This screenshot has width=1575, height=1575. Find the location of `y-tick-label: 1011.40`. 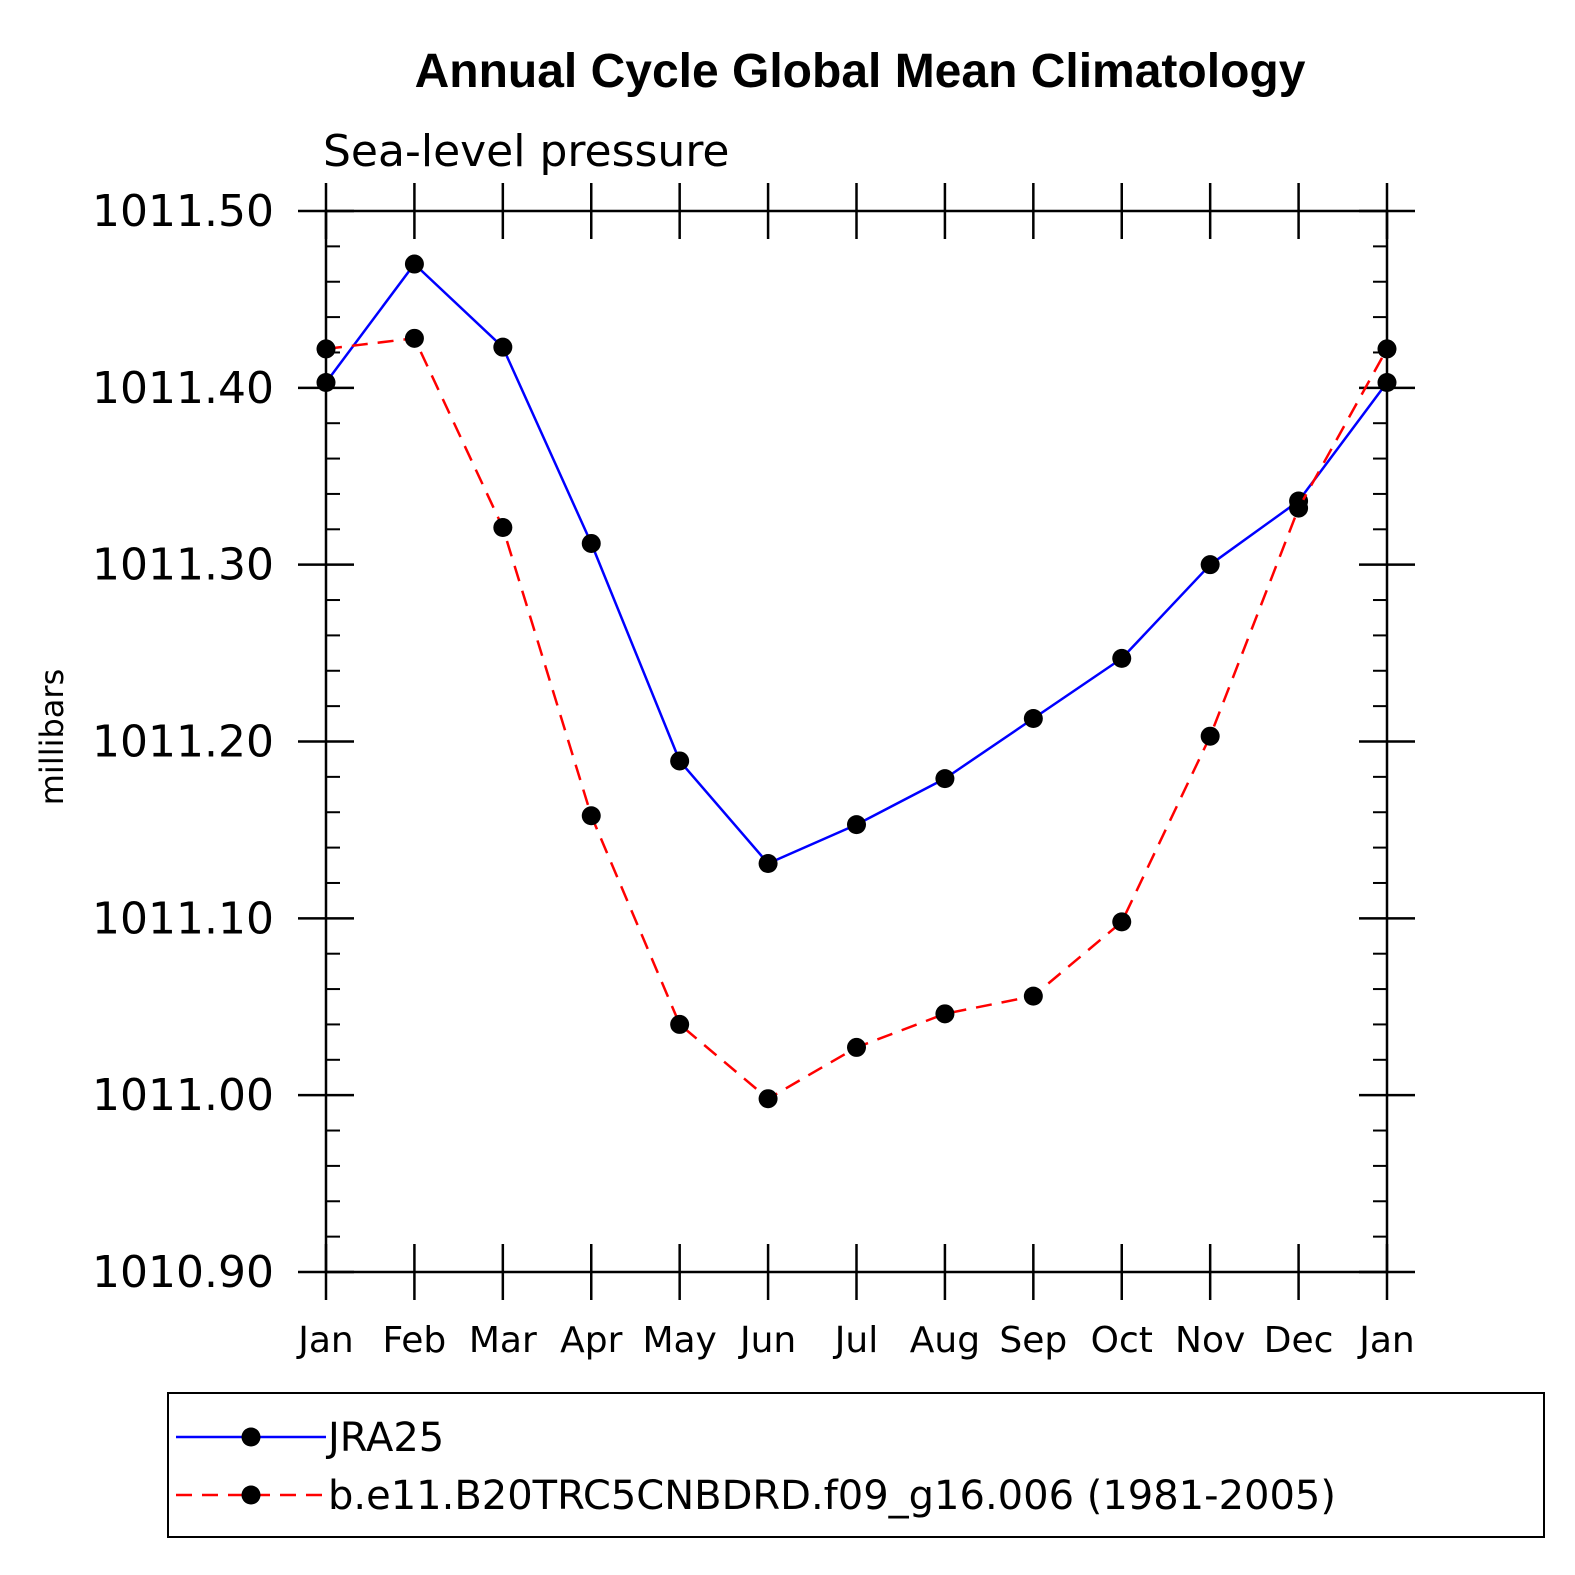

y-tick-label: 1011.40 is located at coordinates (183, 388).